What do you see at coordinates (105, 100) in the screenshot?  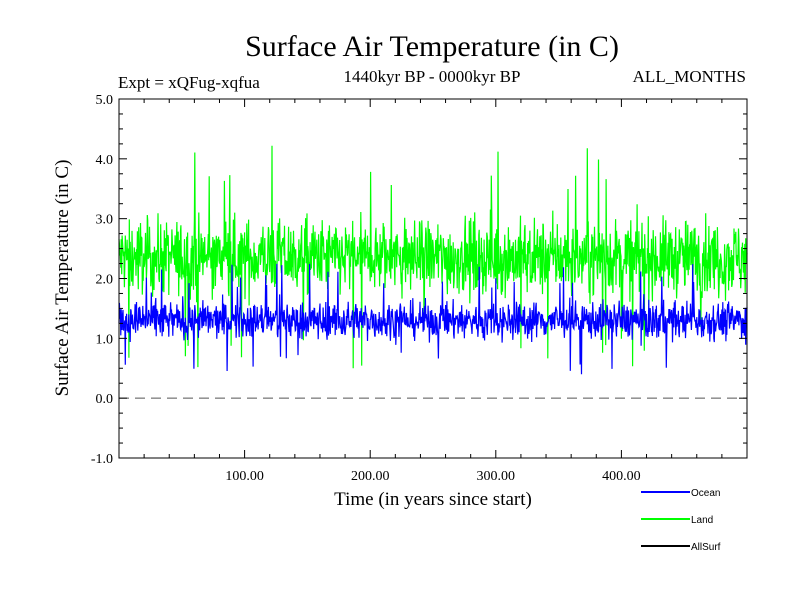 I see `y-tick-label: 5.0` at bounding box center [105, 100].